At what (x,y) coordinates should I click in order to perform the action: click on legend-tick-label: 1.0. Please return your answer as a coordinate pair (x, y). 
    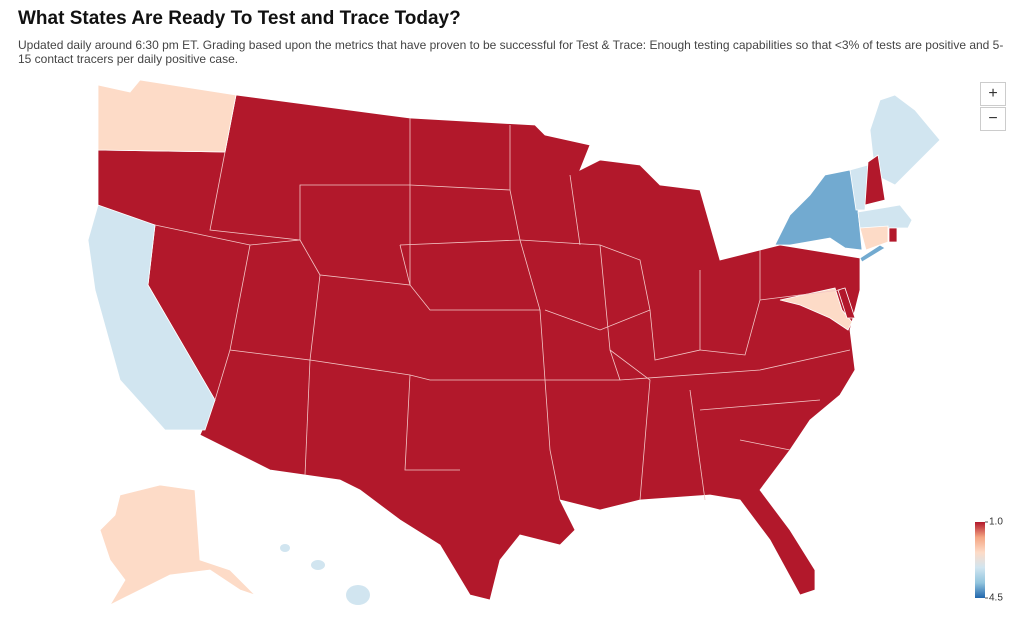
    Looking at the image, I should click on (996, 522).